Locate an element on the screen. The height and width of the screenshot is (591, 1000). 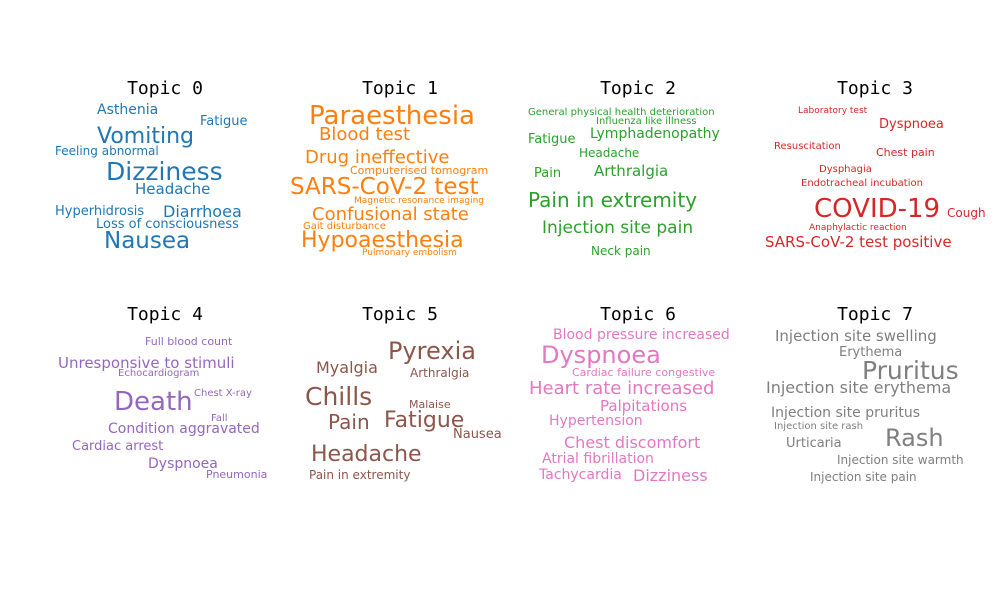
word-pulmonary-embolism: Pulmonary embolism is located at coordinates (409, 253).